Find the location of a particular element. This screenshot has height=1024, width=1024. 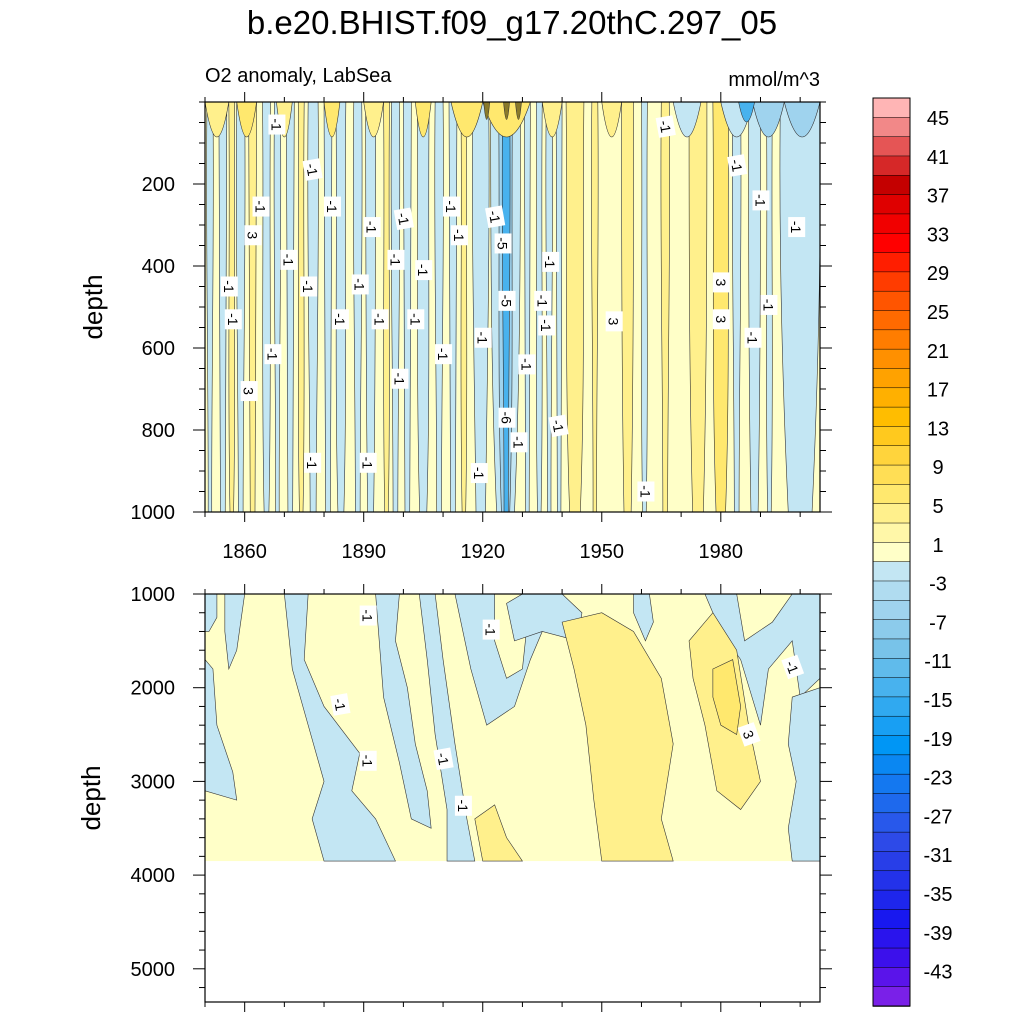

colorbar-label: -23 is located at coordinates (938, 779).